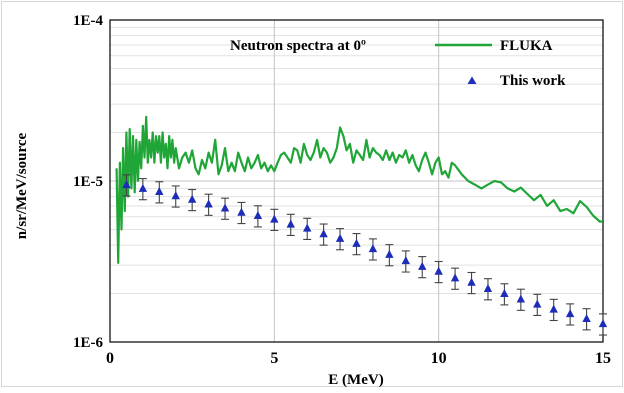 The image size is (624, 393). I want to click on y-tick-label: 1E-5, so click(88, 182).